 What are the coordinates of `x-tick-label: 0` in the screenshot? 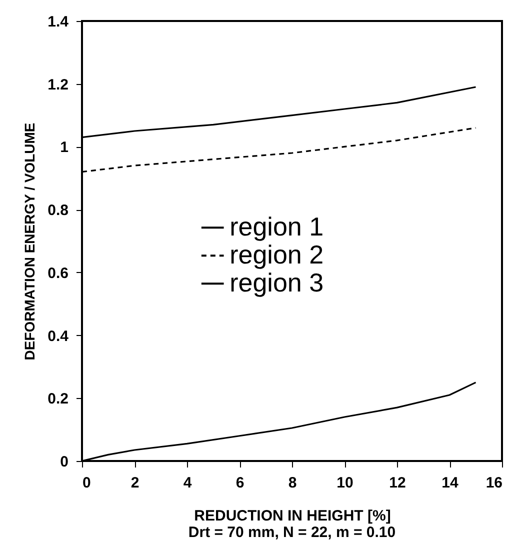 It's located at (86, 483).